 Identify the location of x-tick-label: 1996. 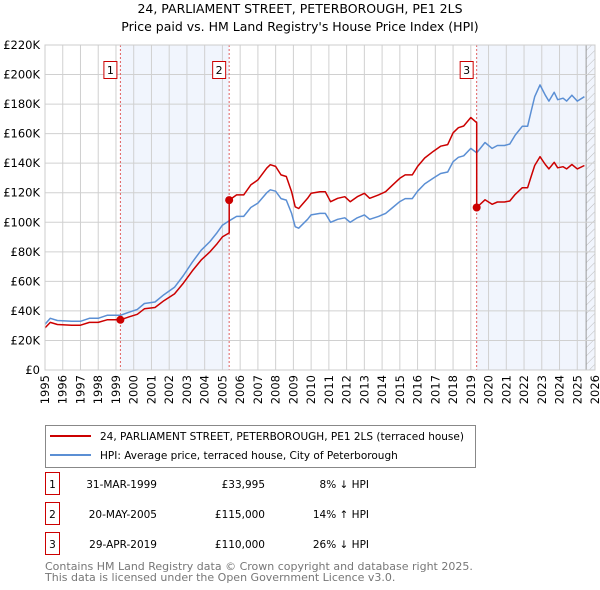
(63, 389).